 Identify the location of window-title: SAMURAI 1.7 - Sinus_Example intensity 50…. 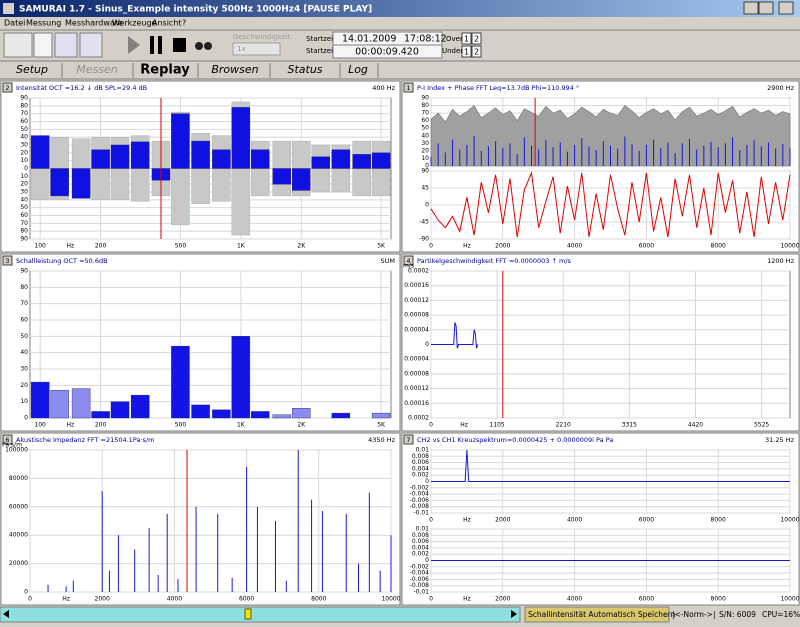
(195, 10).